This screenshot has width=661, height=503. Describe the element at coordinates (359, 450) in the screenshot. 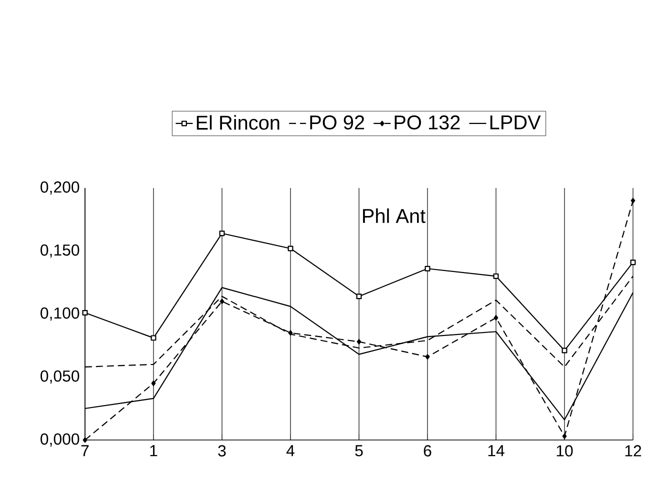

I see `x-tick-label: 5` at that location.